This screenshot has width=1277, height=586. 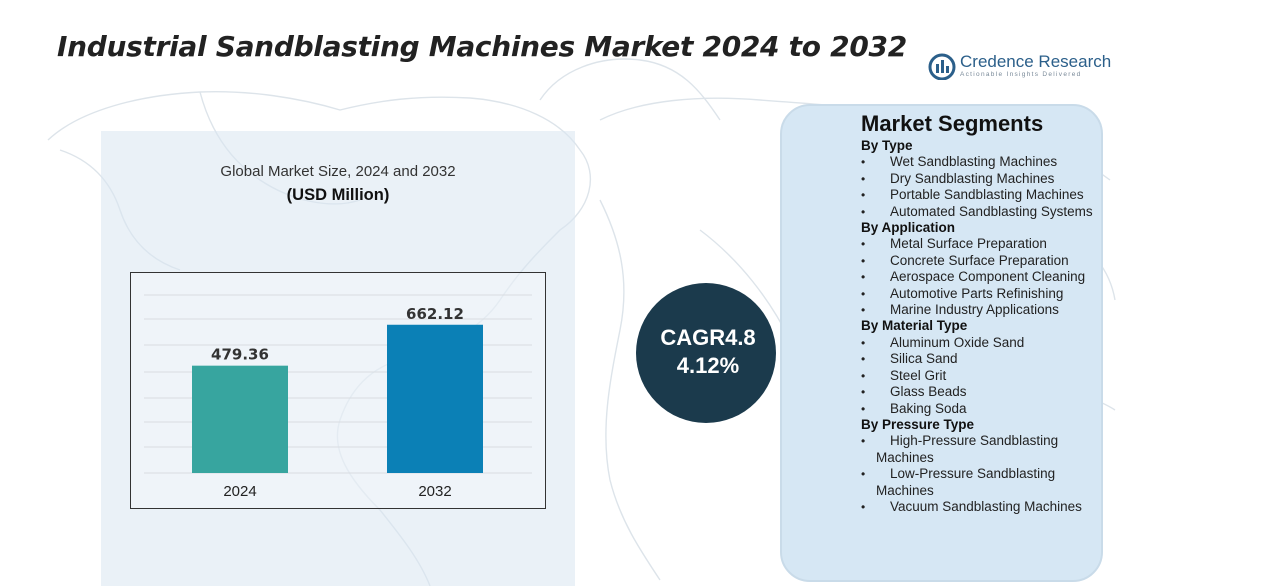 I want to click on segment-item-label: Baking Soda, so click(x=928, y=408).